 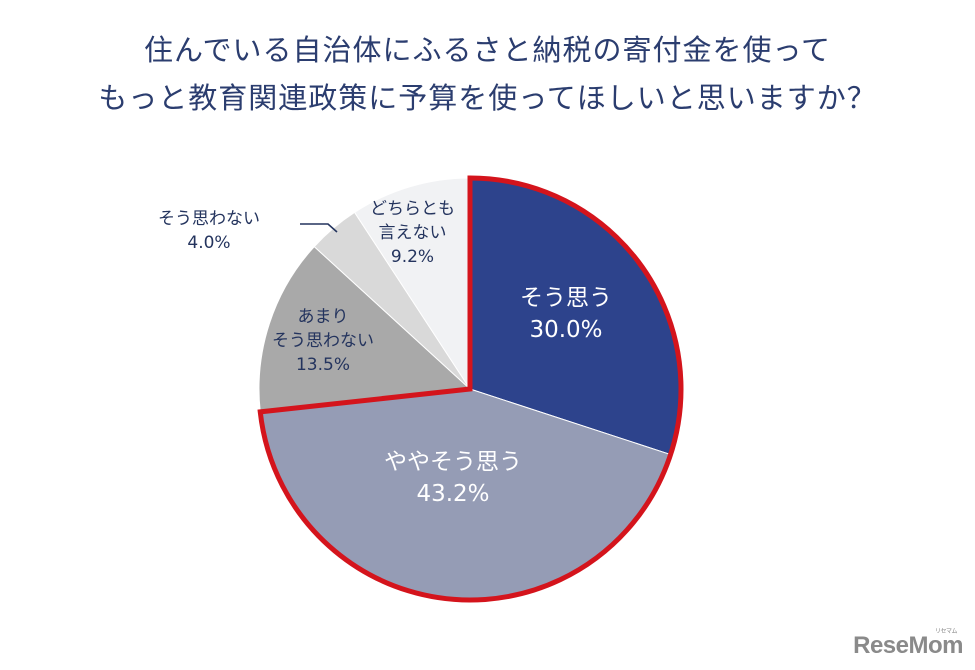 I want to click on slice-somewhat-disagree, so click(x=365, y=329).